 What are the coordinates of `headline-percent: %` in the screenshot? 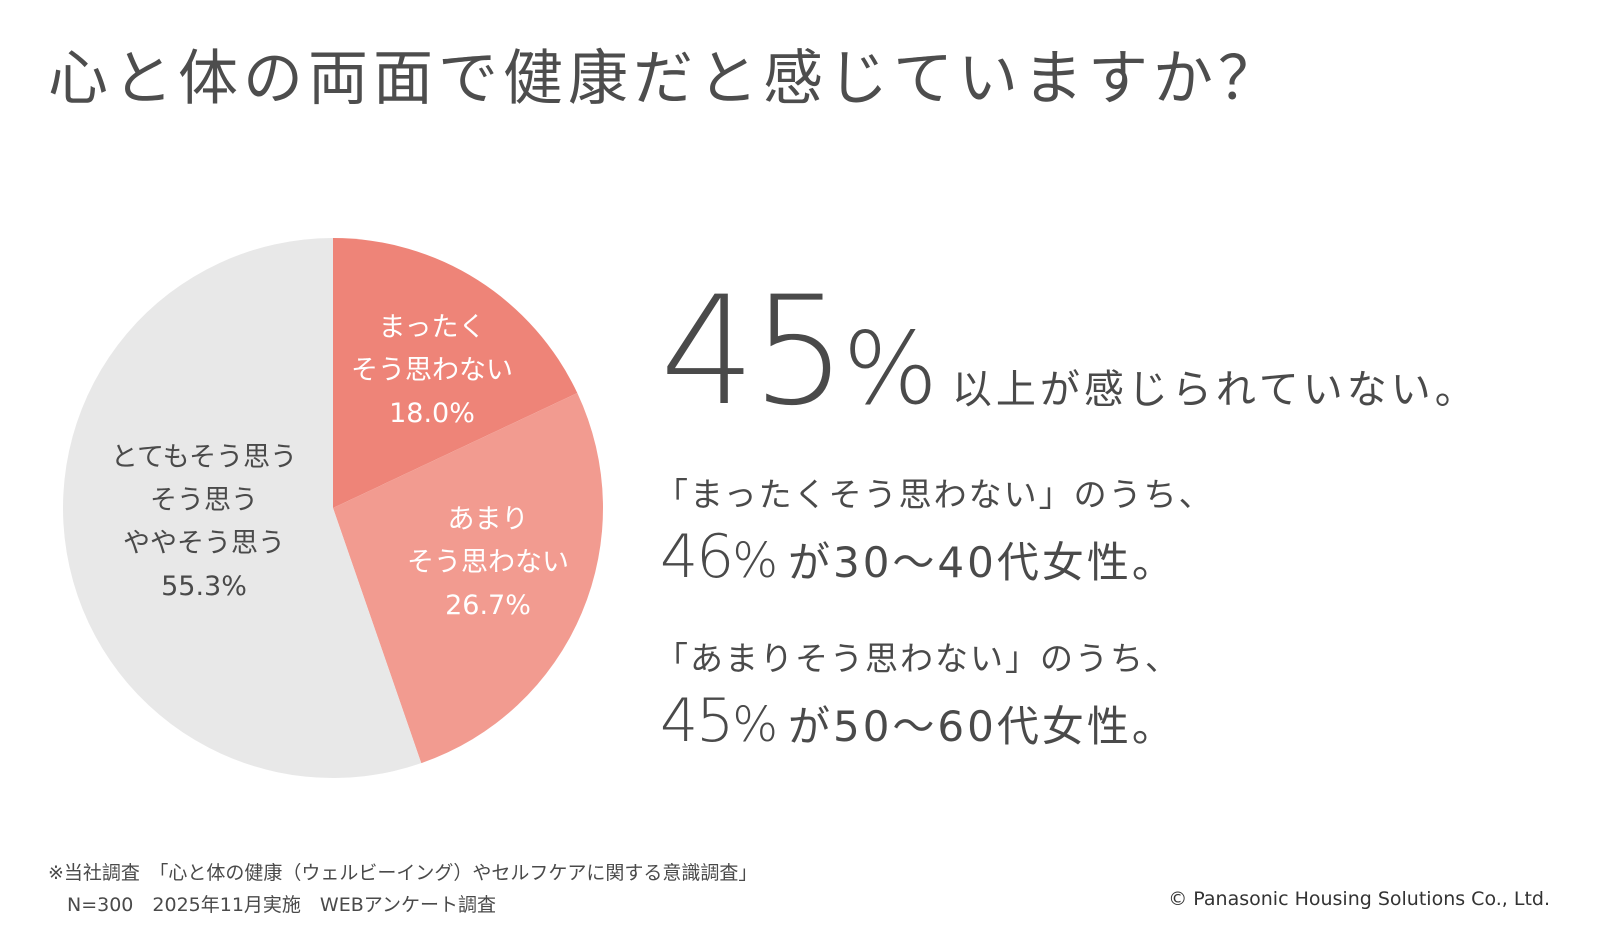 It's located at (890, 368).